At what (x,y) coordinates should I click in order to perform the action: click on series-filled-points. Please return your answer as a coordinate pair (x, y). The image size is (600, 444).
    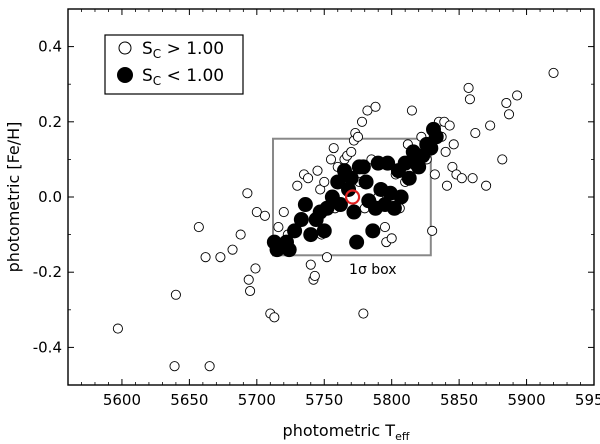
    Looking at the image, I should click on (355, 189).